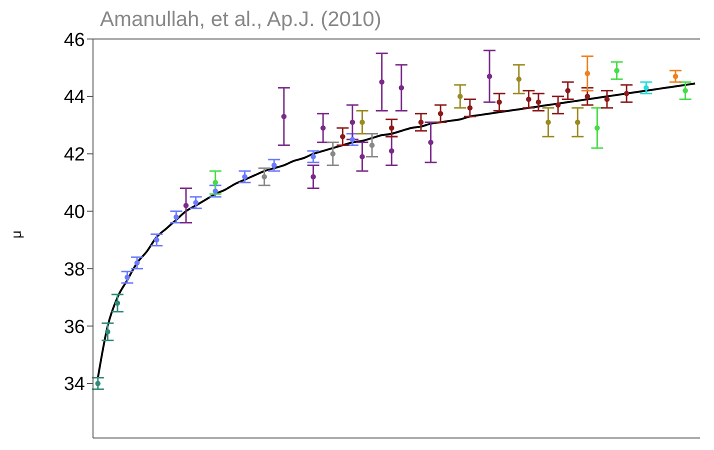  What do you see at coordinates (16, 234) in the screenshot?
I see `y-axis-title: μ` at bounding box center [16, 234].